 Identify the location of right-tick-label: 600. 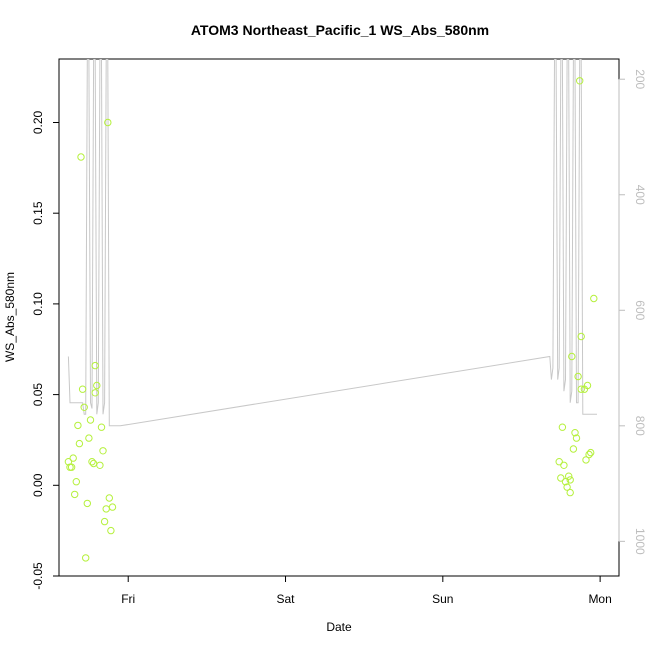
(640, 310).